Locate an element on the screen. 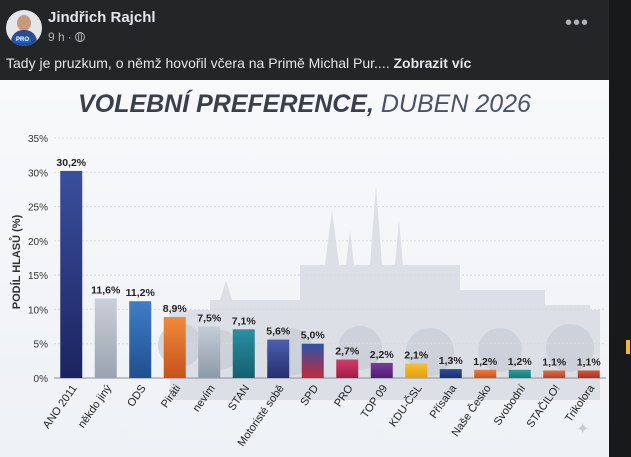 Image resolution: width=631 pixels, height=457 pixels. x-tick-label: někdo jiný is located at coordinates (95, 406).